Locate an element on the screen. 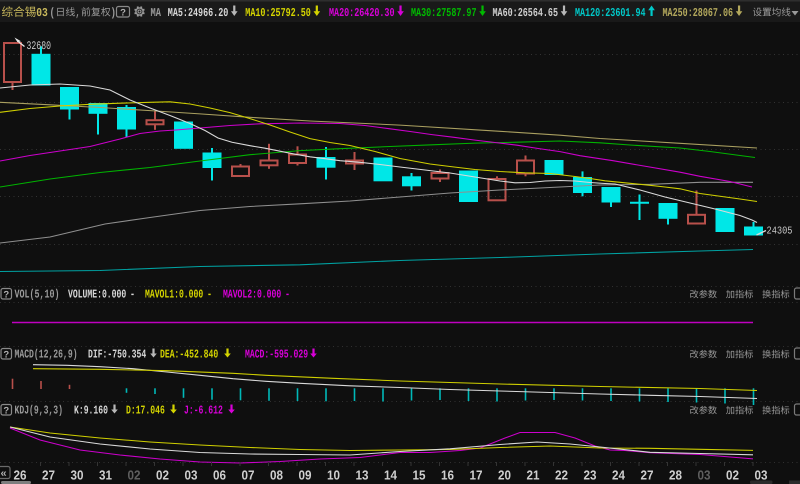  svg-text: 28 is located at coordinates (675, 475).